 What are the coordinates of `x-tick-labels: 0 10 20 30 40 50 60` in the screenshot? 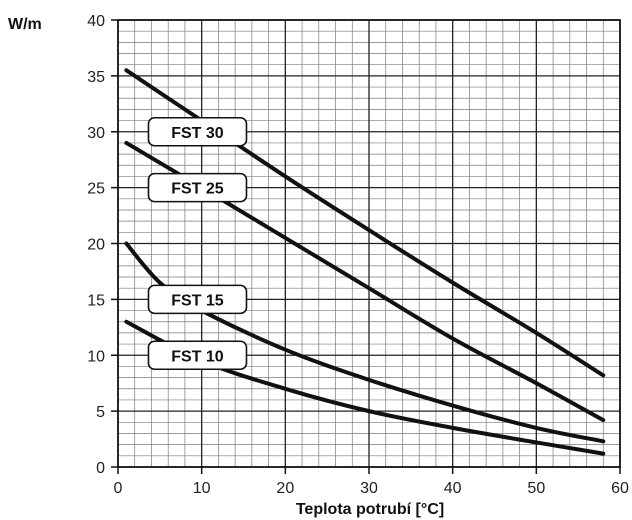 It's located at (371, 482).